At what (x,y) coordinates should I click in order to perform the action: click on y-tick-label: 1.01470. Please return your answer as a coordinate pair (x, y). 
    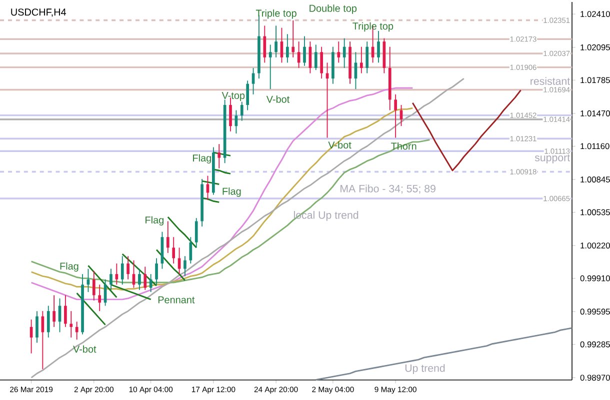
    Looking at the image, I should click on (595, 113).